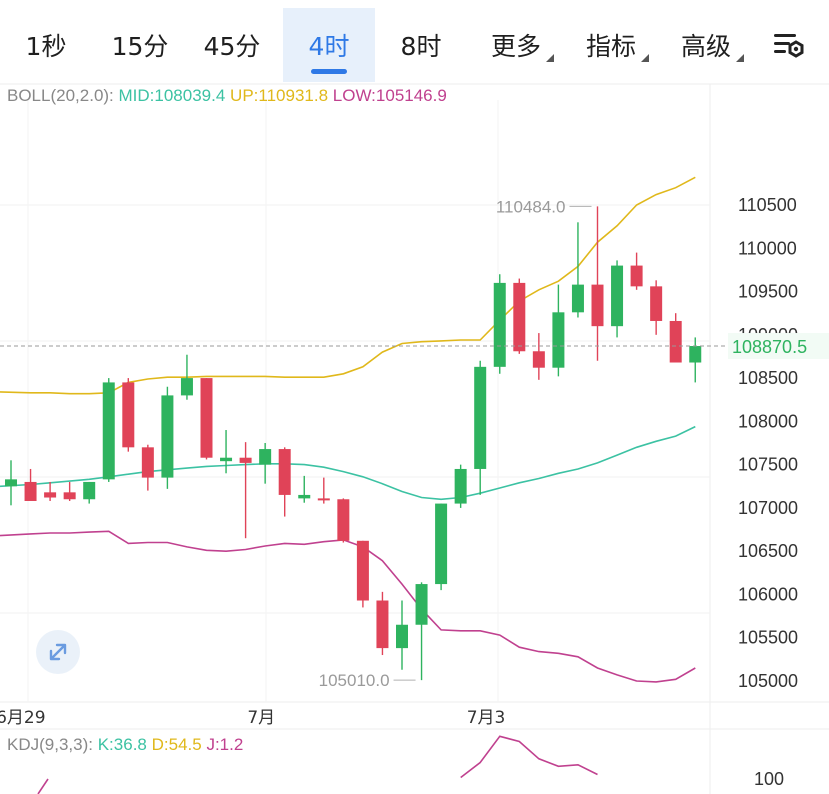  What do you see at coordinates (279, 95) in the screenshot?
I see `boll-up-value: UP:110931.8` at bounding box center [279, 95].